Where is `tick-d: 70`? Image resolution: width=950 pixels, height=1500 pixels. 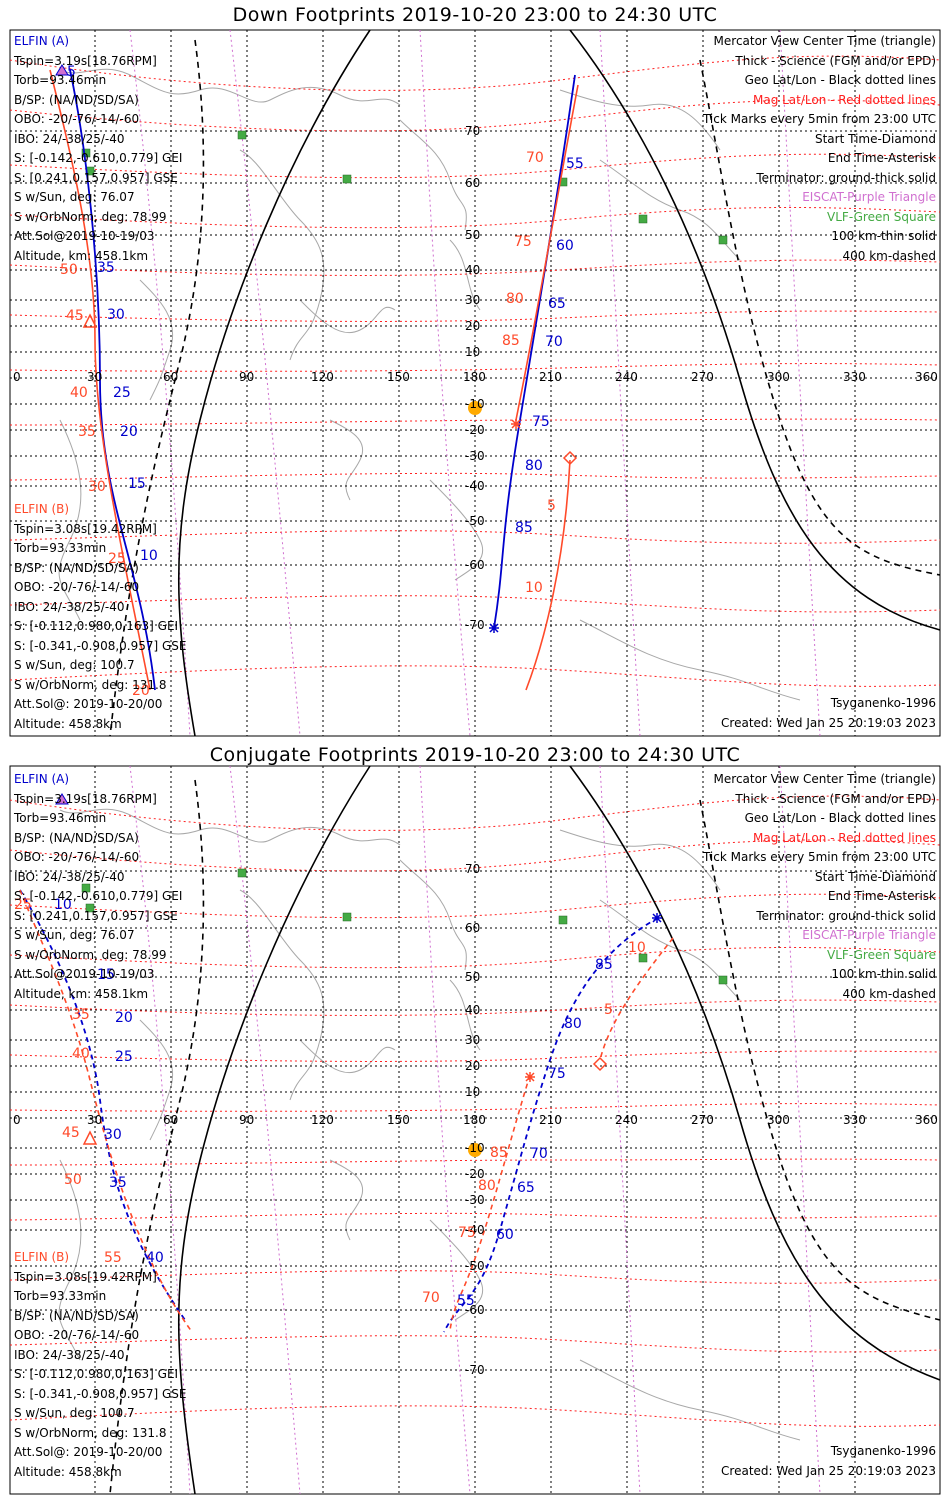
tick-d: 70 is located at coordinates (431, 1298).